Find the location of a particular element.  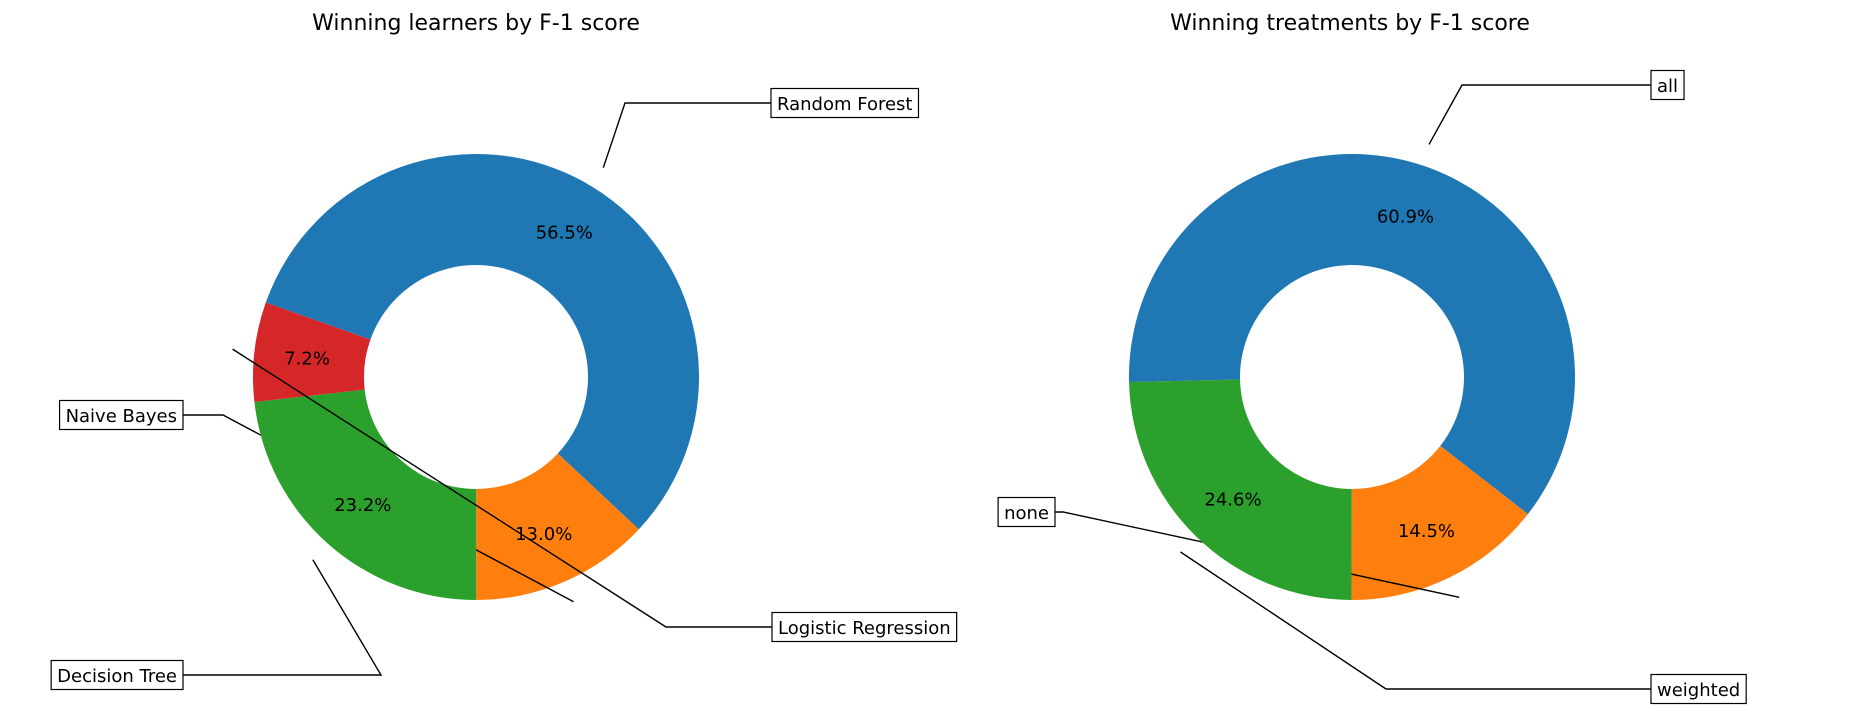

slice-none is located at coordinates (1439, 522).